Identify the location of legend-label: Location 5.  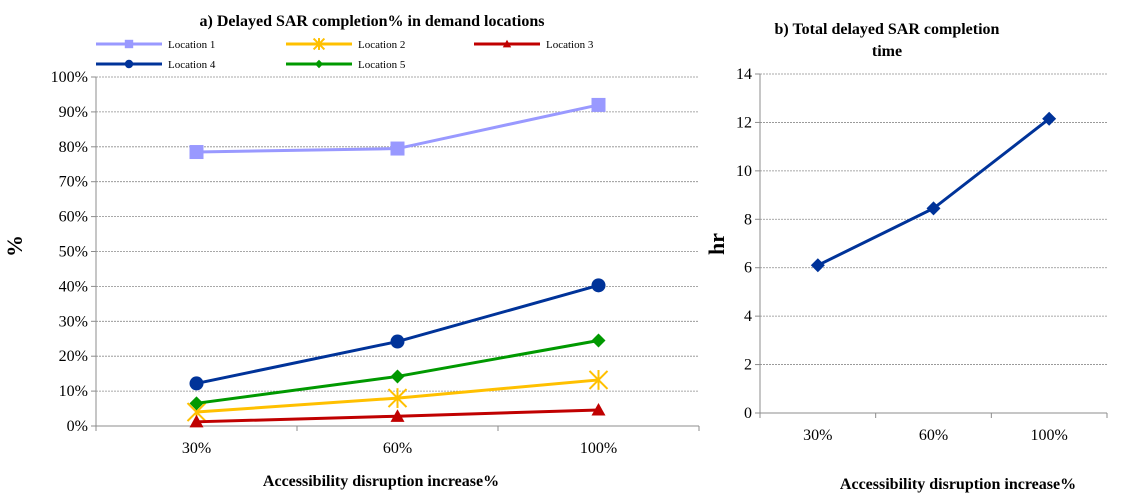
(382, 65).